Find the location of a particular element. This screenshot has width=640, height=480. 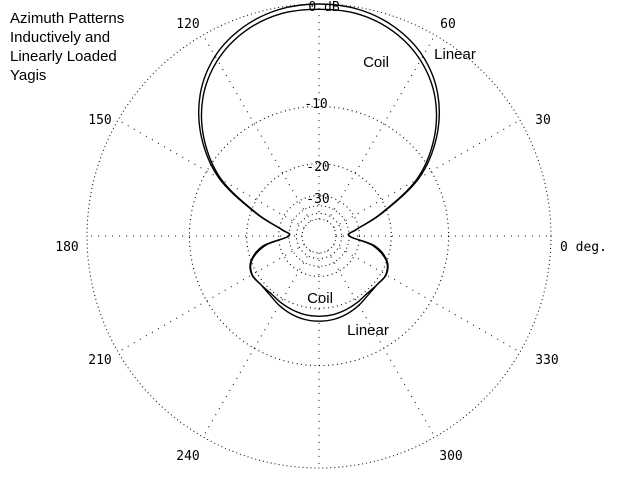

series-label-coil-front: Coil is located at coordinates (376, 62).